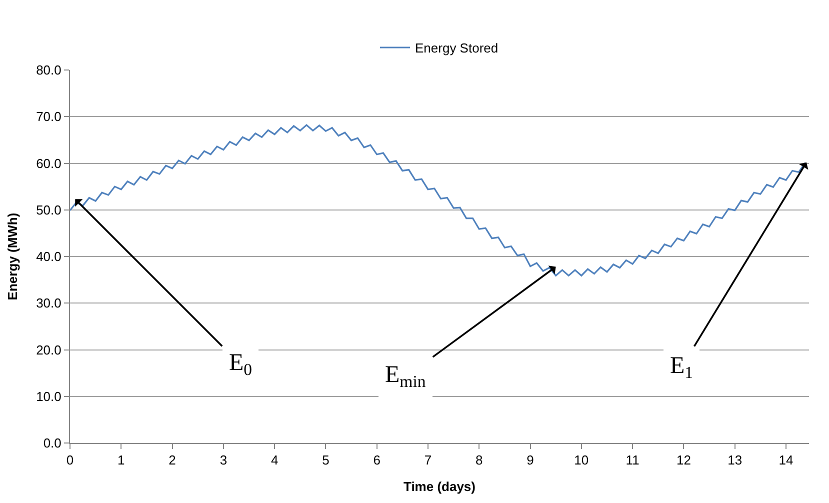 This screenshot has height=503, width=829. What do you see at coordinates (405, 377) in the screenshot?
I see `annotation: E$_{min}$` at bounding box center [405, 377].